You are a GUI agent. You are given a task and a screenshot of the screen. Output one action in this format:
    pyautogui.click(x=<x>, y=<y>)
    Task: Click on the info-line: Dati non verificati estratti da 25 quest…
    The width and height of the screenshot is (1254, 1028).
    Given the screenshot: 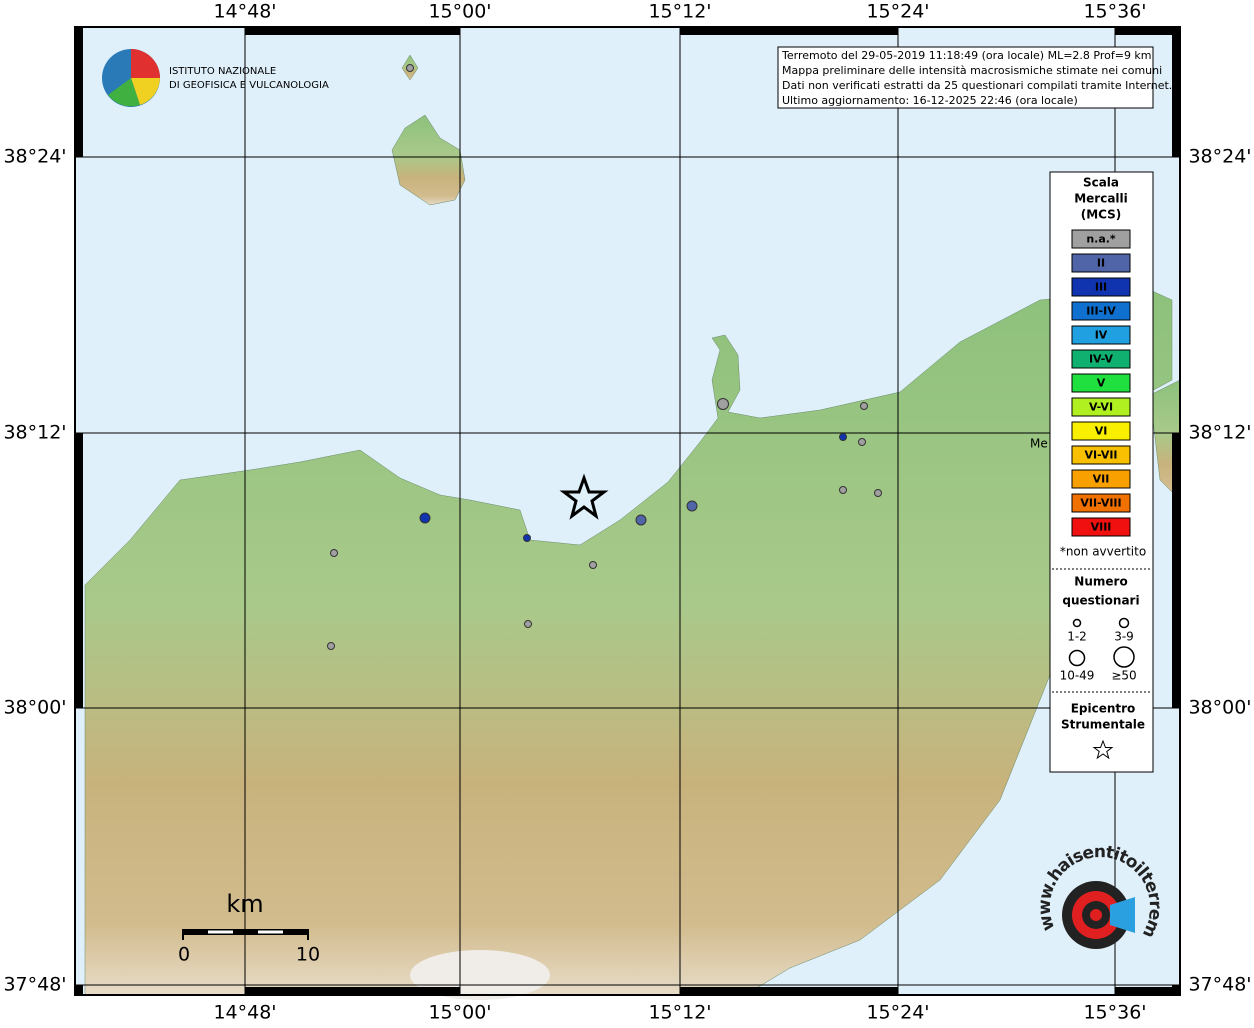 What is the action you would take?
    pyautogui.click(x=977, y=85)
    